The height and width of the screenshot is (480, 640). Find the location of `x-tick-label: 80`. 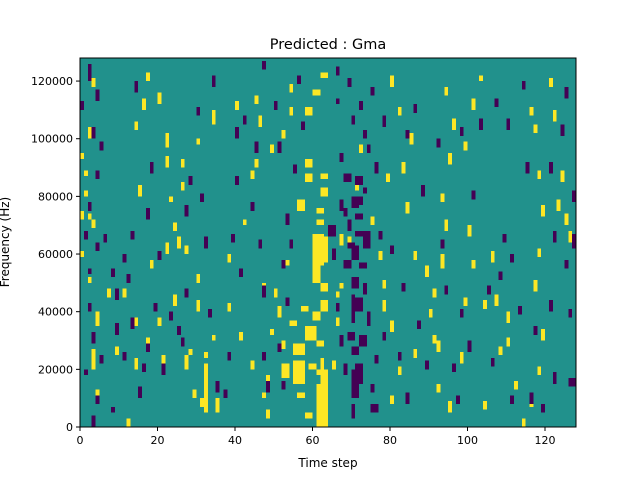

x-tick-label: 80 is located at coordinates (390, 440).